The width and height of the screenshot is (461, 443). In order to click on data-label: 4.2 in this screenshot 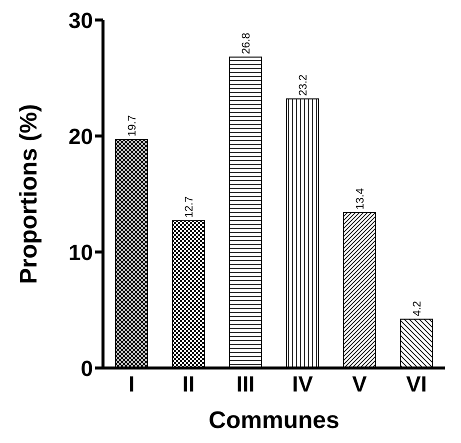, I will do `click(418, 308)`.